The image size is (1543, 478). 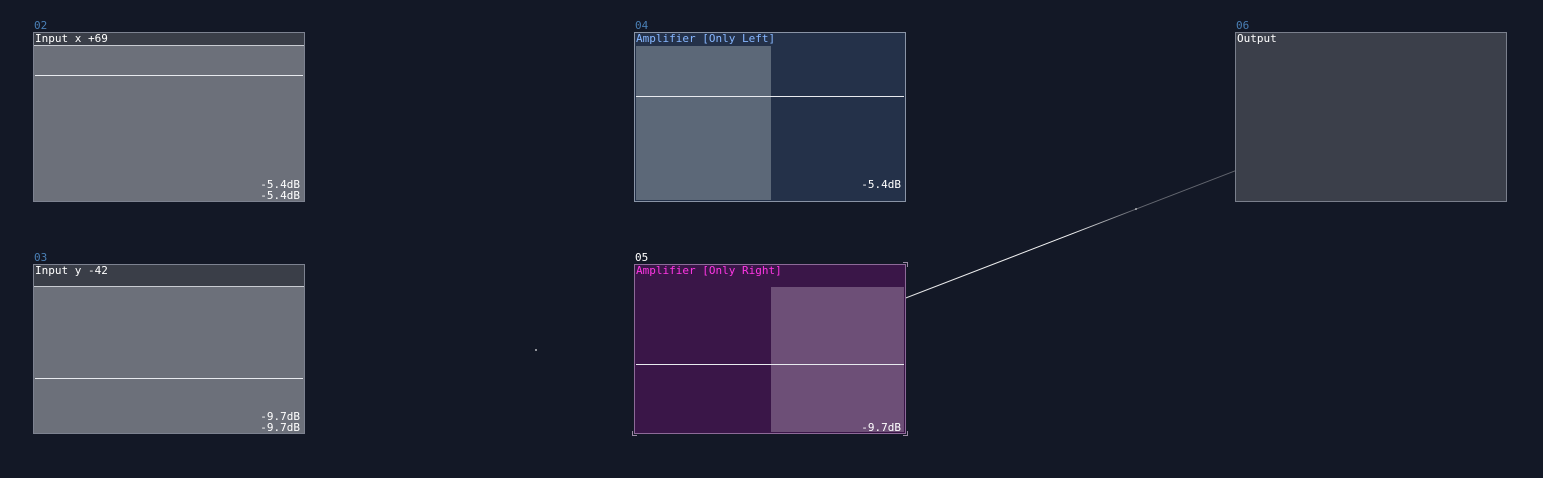 I want to click on output-node: 06 Output, so click(x=1371, y=111).